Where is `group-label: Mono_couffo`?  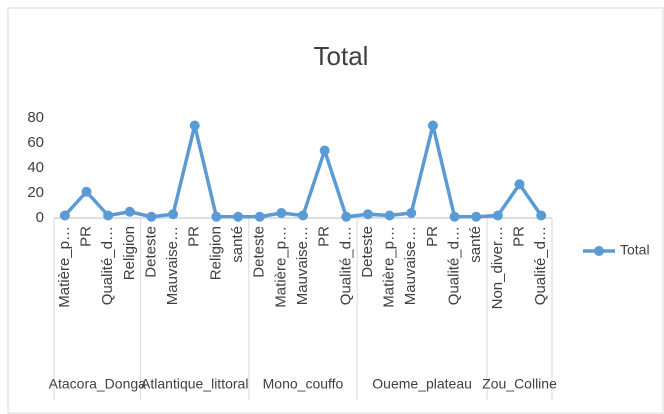
group-label: Mono_couffo is located at coordinates (303, 384).